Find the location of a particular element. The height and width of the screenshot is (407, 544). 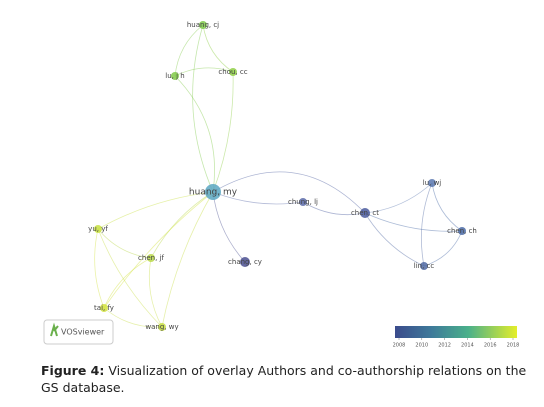

node-label: chang, cy is located at coordinates (245, 262).